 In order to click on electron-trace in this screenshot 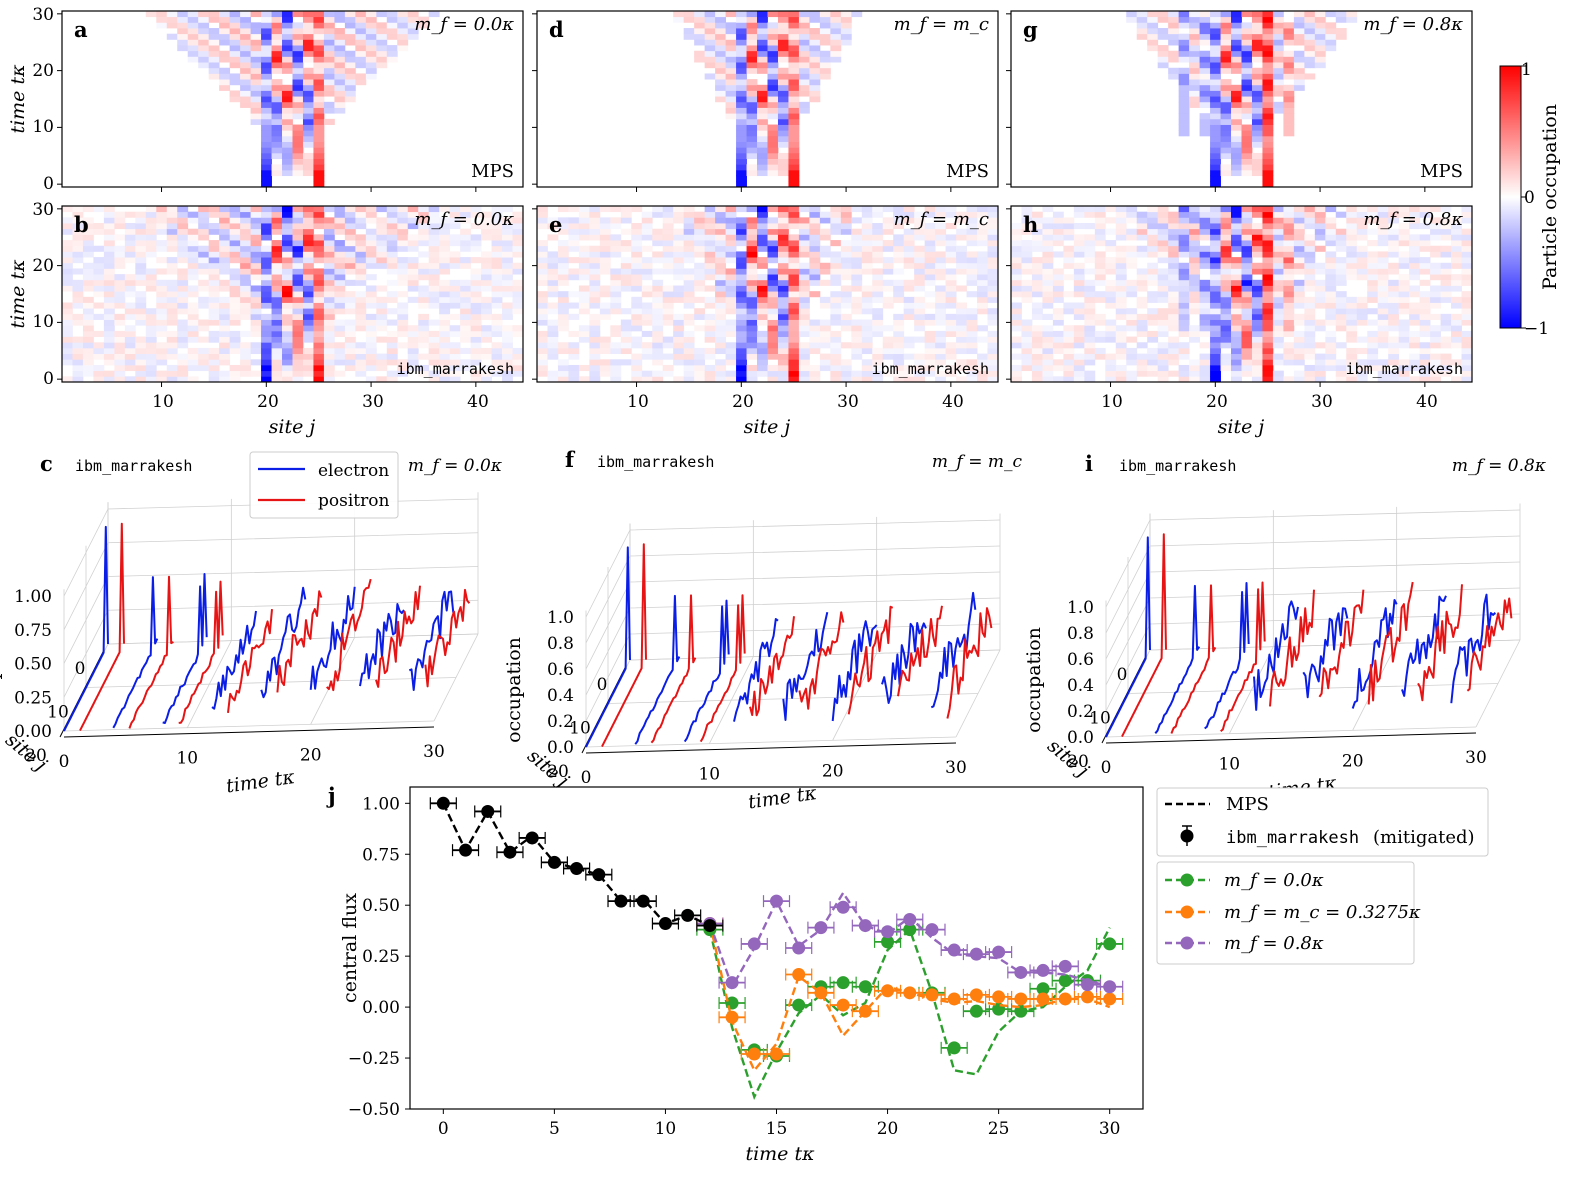, I will do `click(756, 670)`.